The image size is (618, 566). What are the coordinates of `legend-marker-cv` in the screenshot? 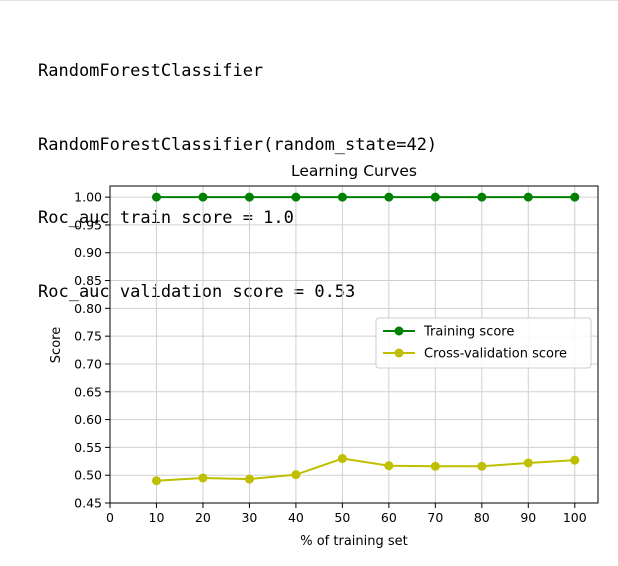 It's located at (399, 353).